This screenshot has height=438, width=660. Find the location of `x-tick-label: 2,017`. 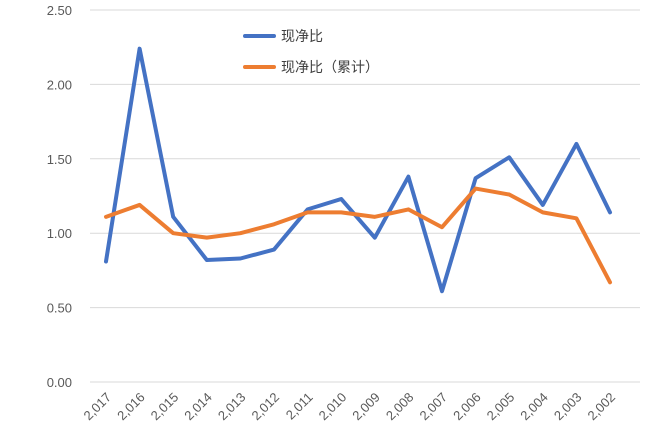

x-tick-label: 2,017 is located at coordinates (98, 407).